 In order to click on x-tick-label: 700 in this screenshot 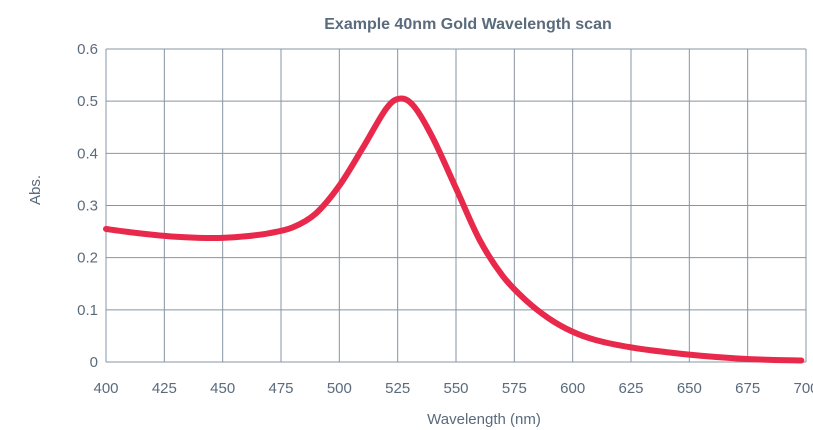, I will do `click(803, 388)`.